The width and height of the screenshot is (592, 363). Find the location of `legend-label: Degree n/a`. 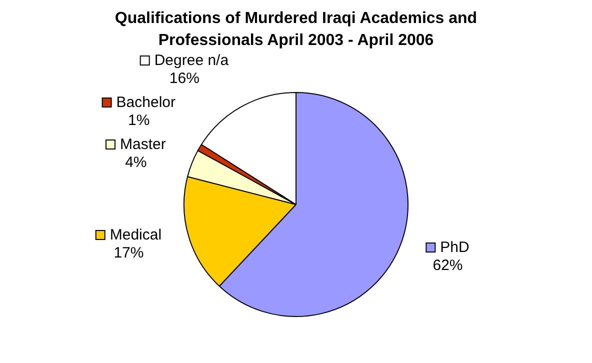

legend-label: Degree n/a is located at coordinates (192, 61).